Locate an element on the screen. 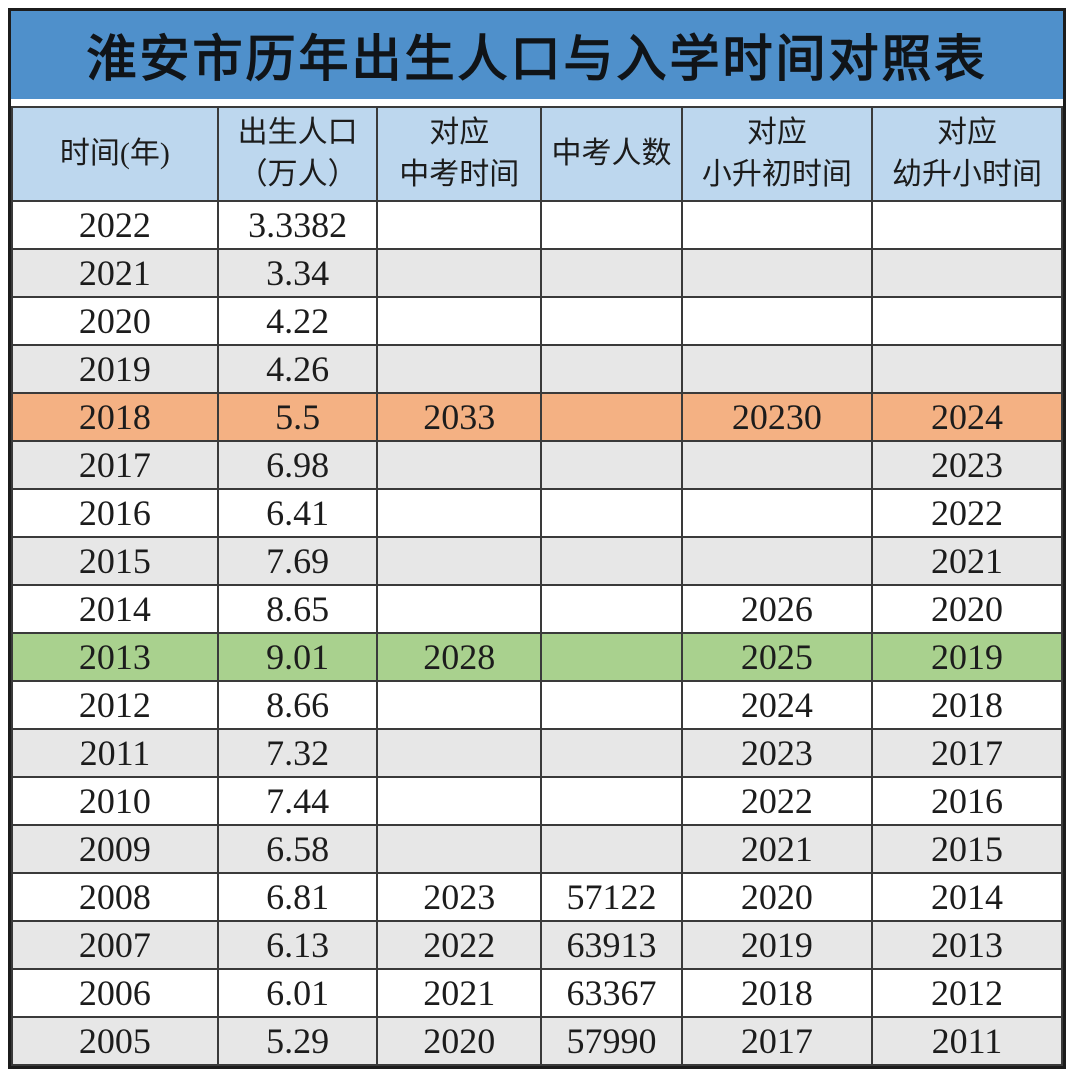 This screenshot has height=1075, width=1080. table-row-2013: 2013 9.01 2028 2025 2019 is located at coordinates (537, 657).